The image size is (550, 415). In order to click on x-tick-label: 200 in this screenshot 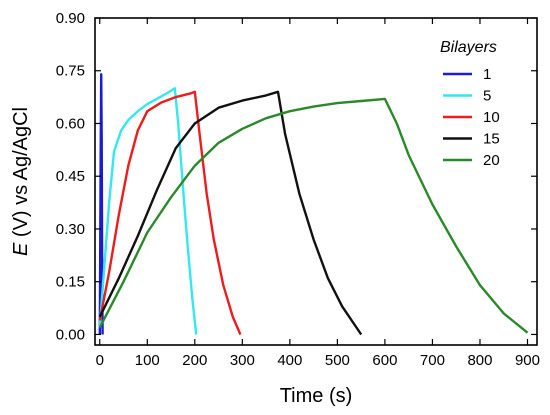, I will do `click(194, 360)`.